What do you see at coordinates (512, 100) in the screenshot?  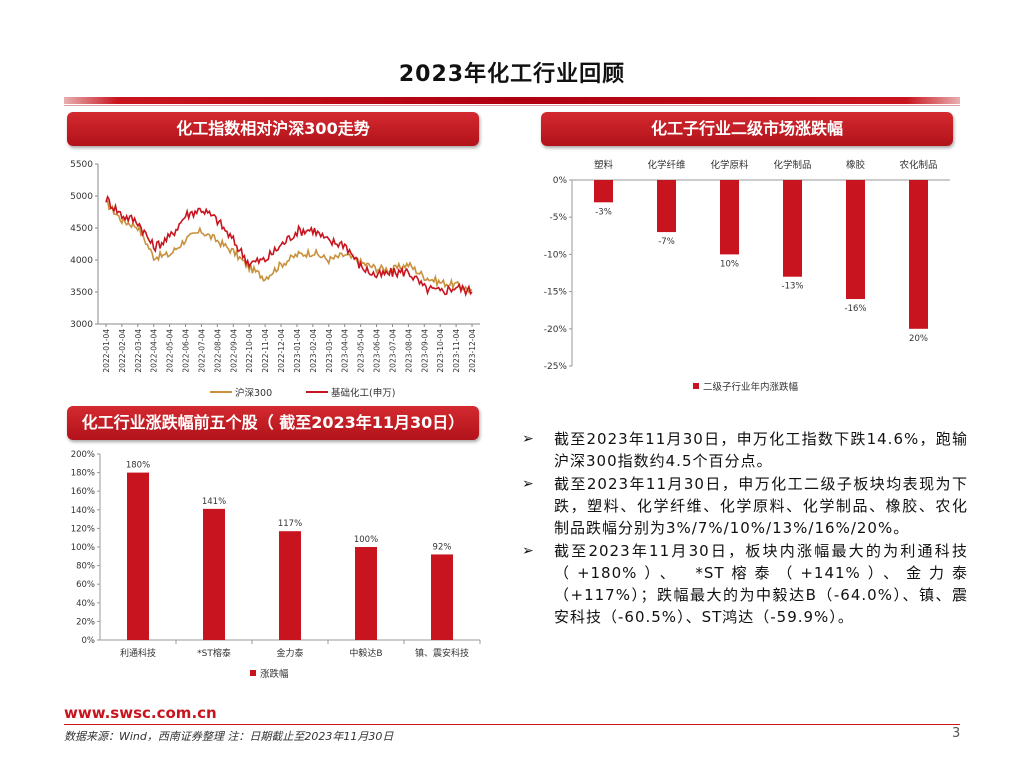 I see `title-divider` at bounding box center [512, 100].